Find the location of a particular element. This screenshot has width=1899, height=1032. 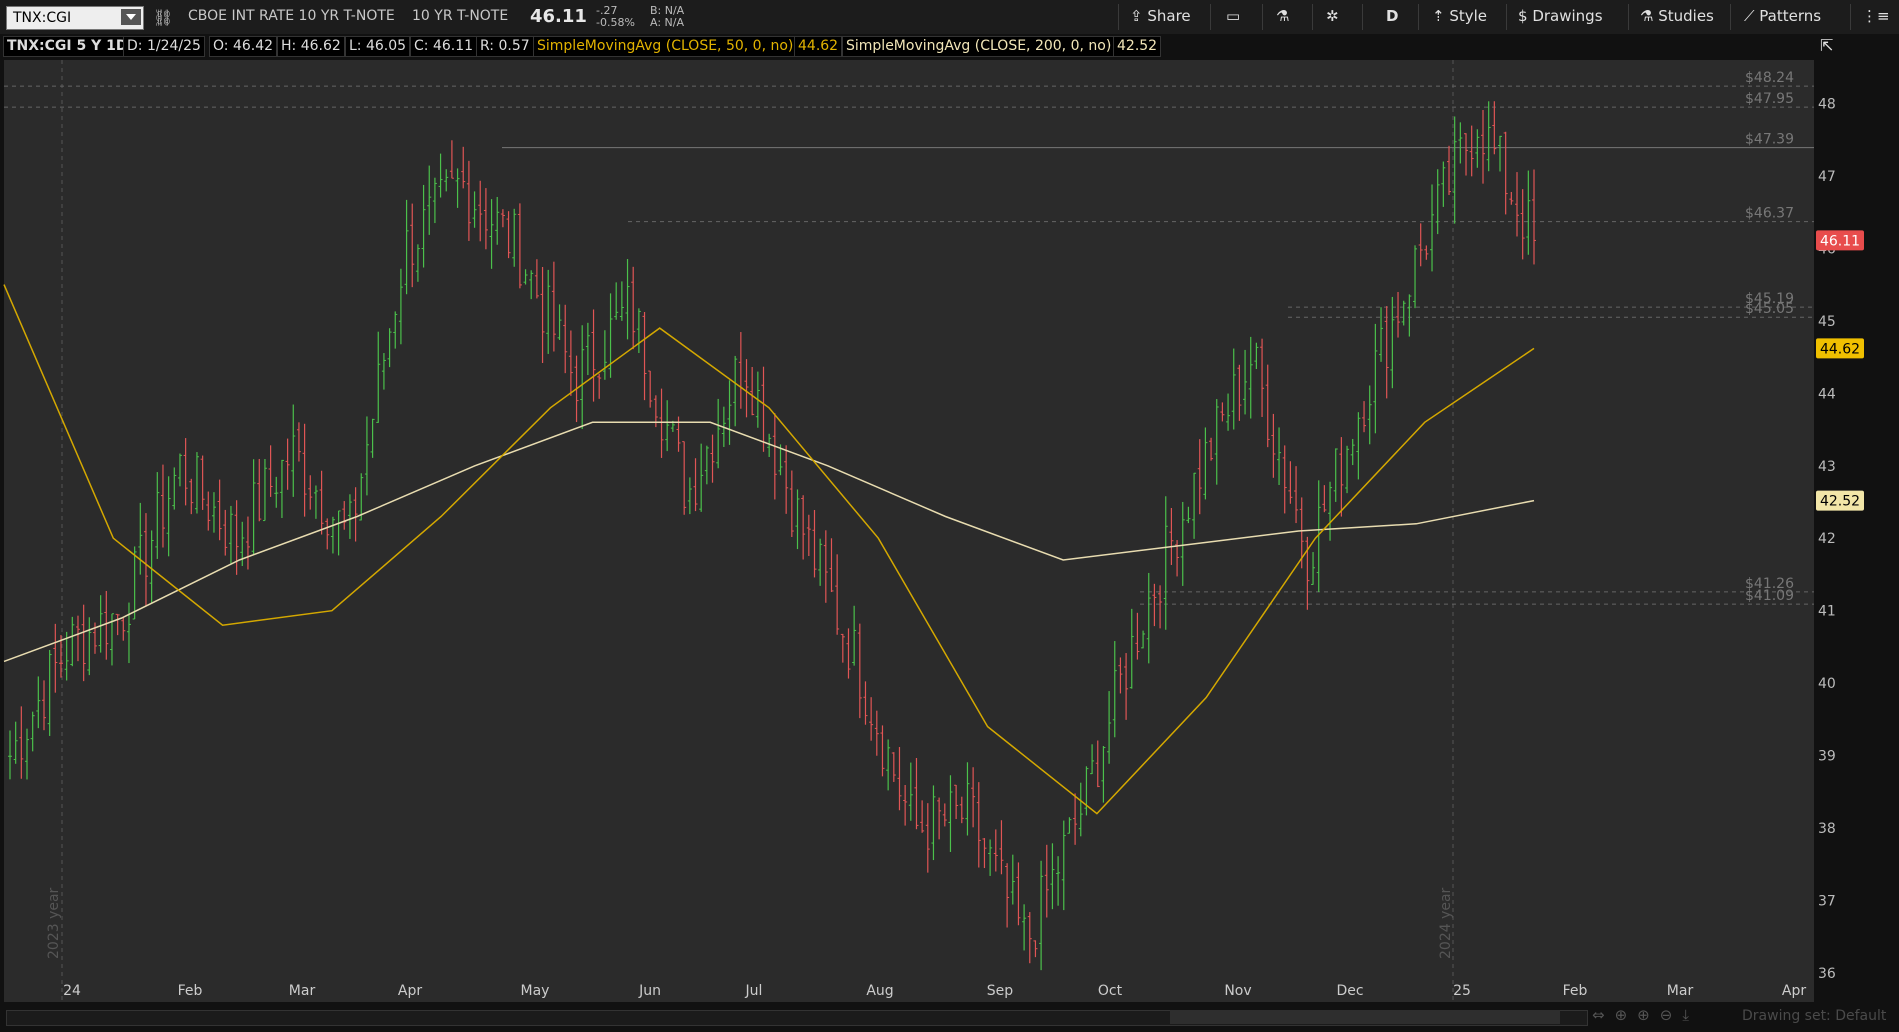

last-price: 46.11 is located at coordinates (558, 16).